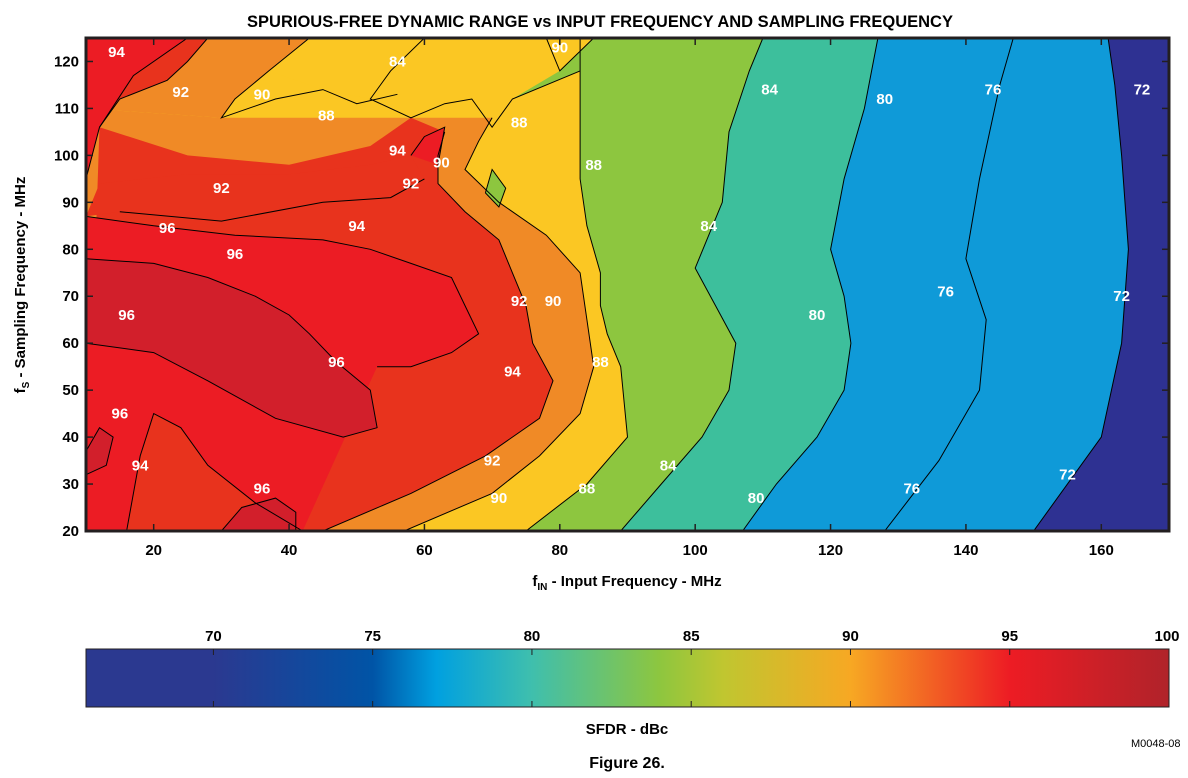 This screenshot has height=778, width=1188. I want to click on contour-line-c94, so click(214, 471).